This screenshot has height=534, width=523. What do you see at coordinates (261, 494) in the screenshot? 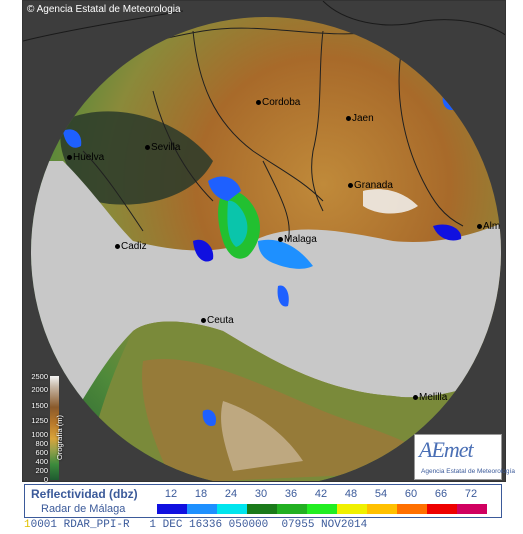
I see `legend-value: 30` at bounding box center [261, 494].